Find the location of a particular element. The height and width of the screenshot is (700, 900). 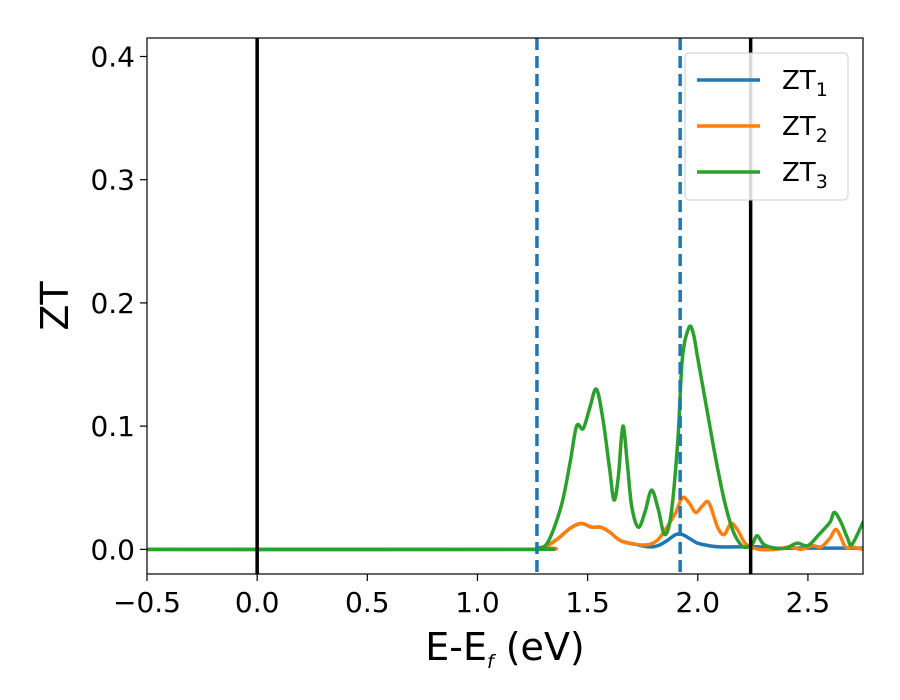

x-axis-label: E-Ef (eV) is located at coordinates (505, 649).